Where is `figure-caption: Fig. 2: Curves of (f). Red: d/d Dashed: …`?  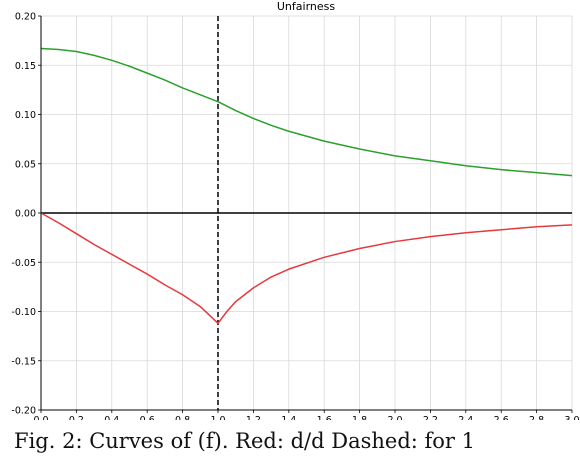 figure-caption: Fig. 2: Curves of (f). Red: d/d Dashed: … is located at coordinates (245, 441).